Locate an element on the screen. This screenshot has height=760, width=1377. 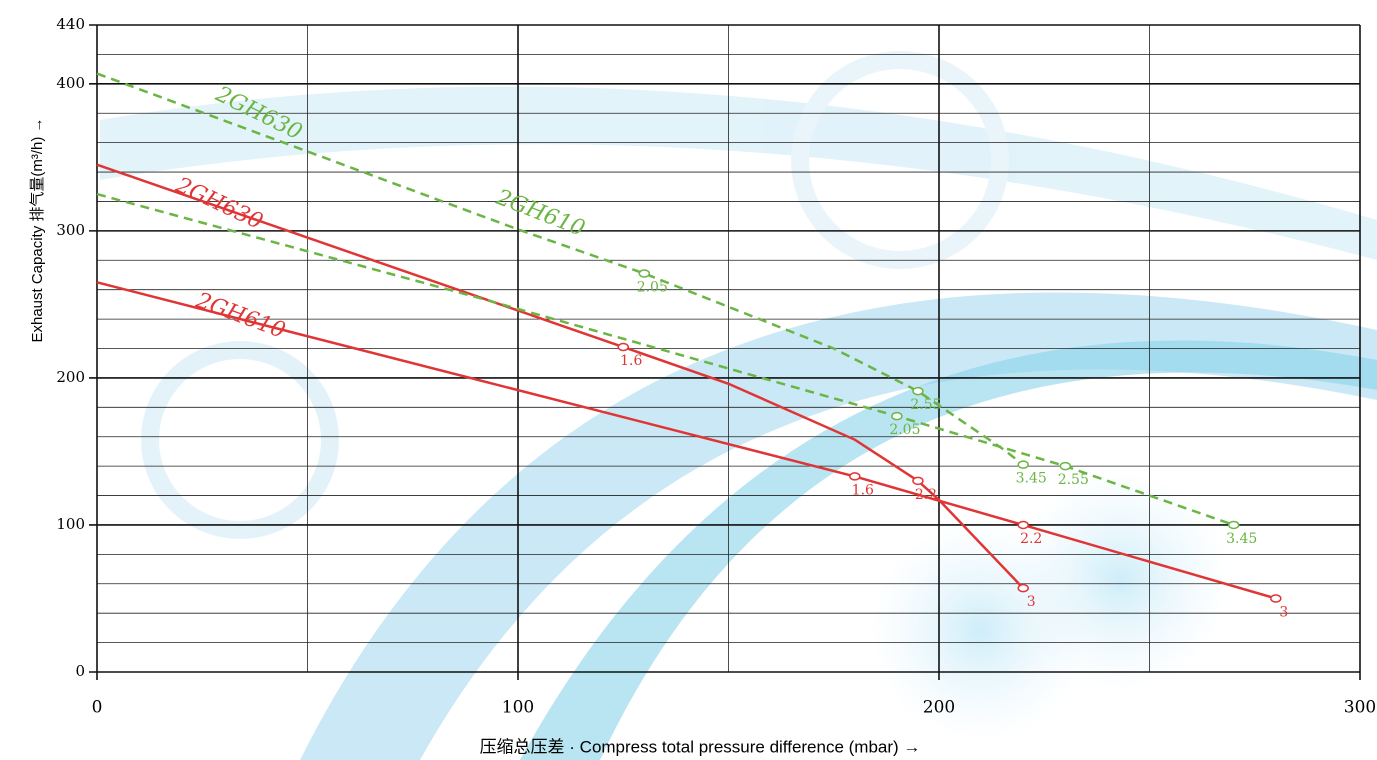
series-label: 2GH630 is located at coordinates (218, 203).